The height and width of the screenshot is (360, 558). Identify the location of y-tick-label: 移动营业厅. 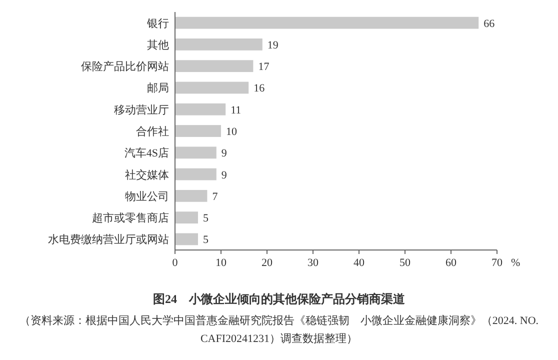
(141, 109).